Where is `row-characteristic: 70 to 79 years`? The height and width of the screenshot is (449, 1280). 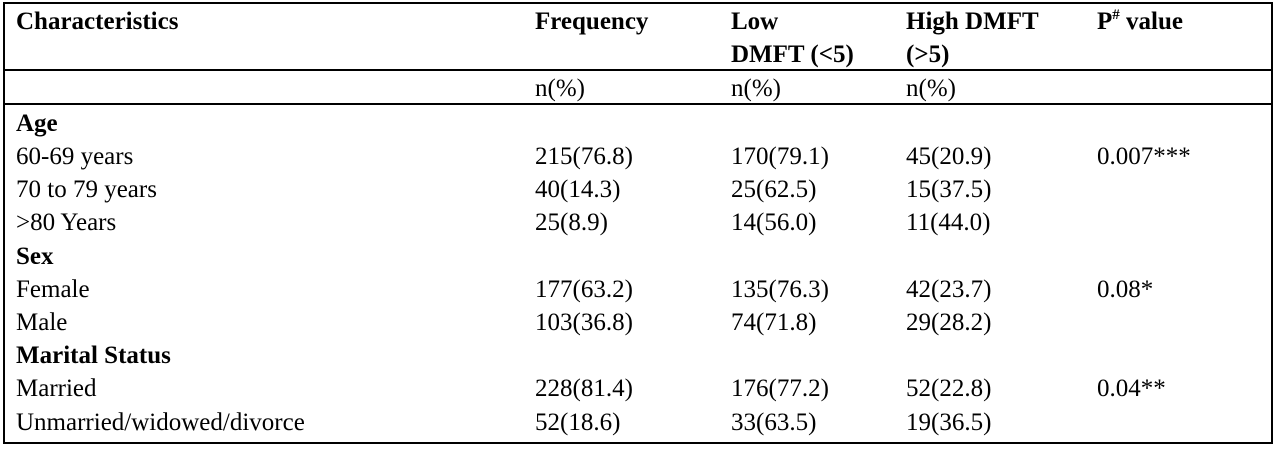 row-characteristic: 70 to 79 years is located at coordinates (86, 189).